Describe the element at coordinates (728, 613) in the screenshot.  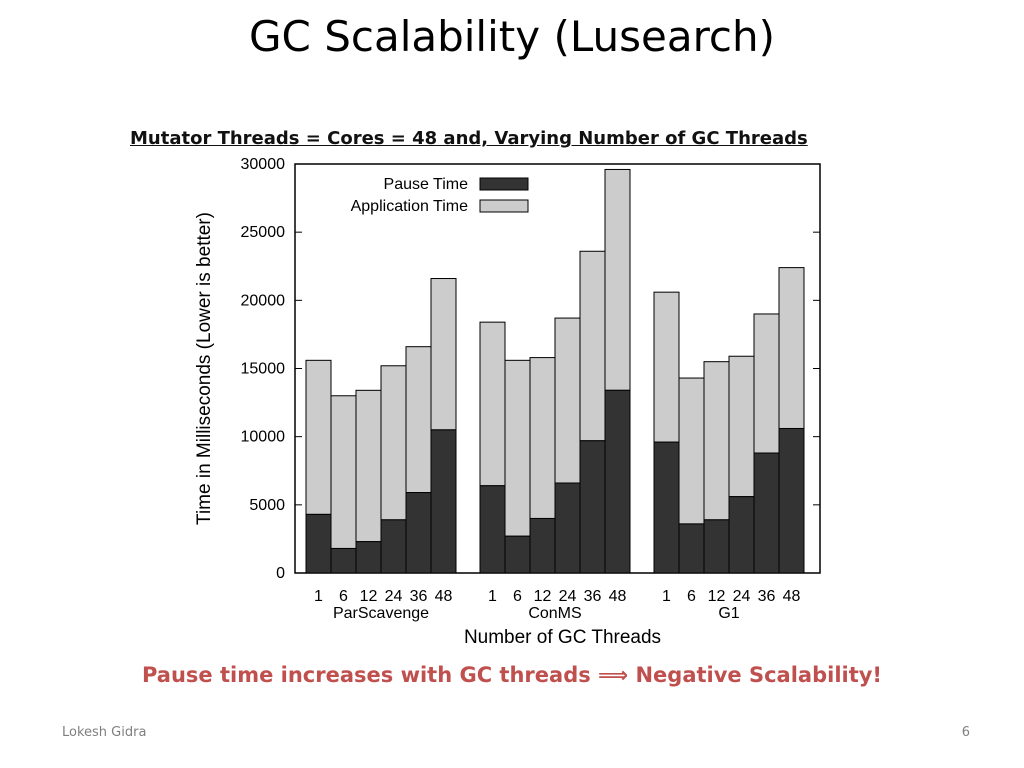
I see `group-label: G1` at that location.